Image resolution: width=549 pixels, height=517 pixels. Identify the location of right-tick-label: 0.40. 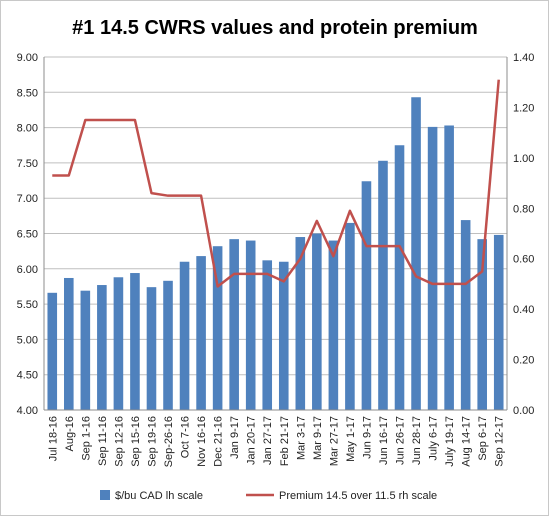
(523, 310).